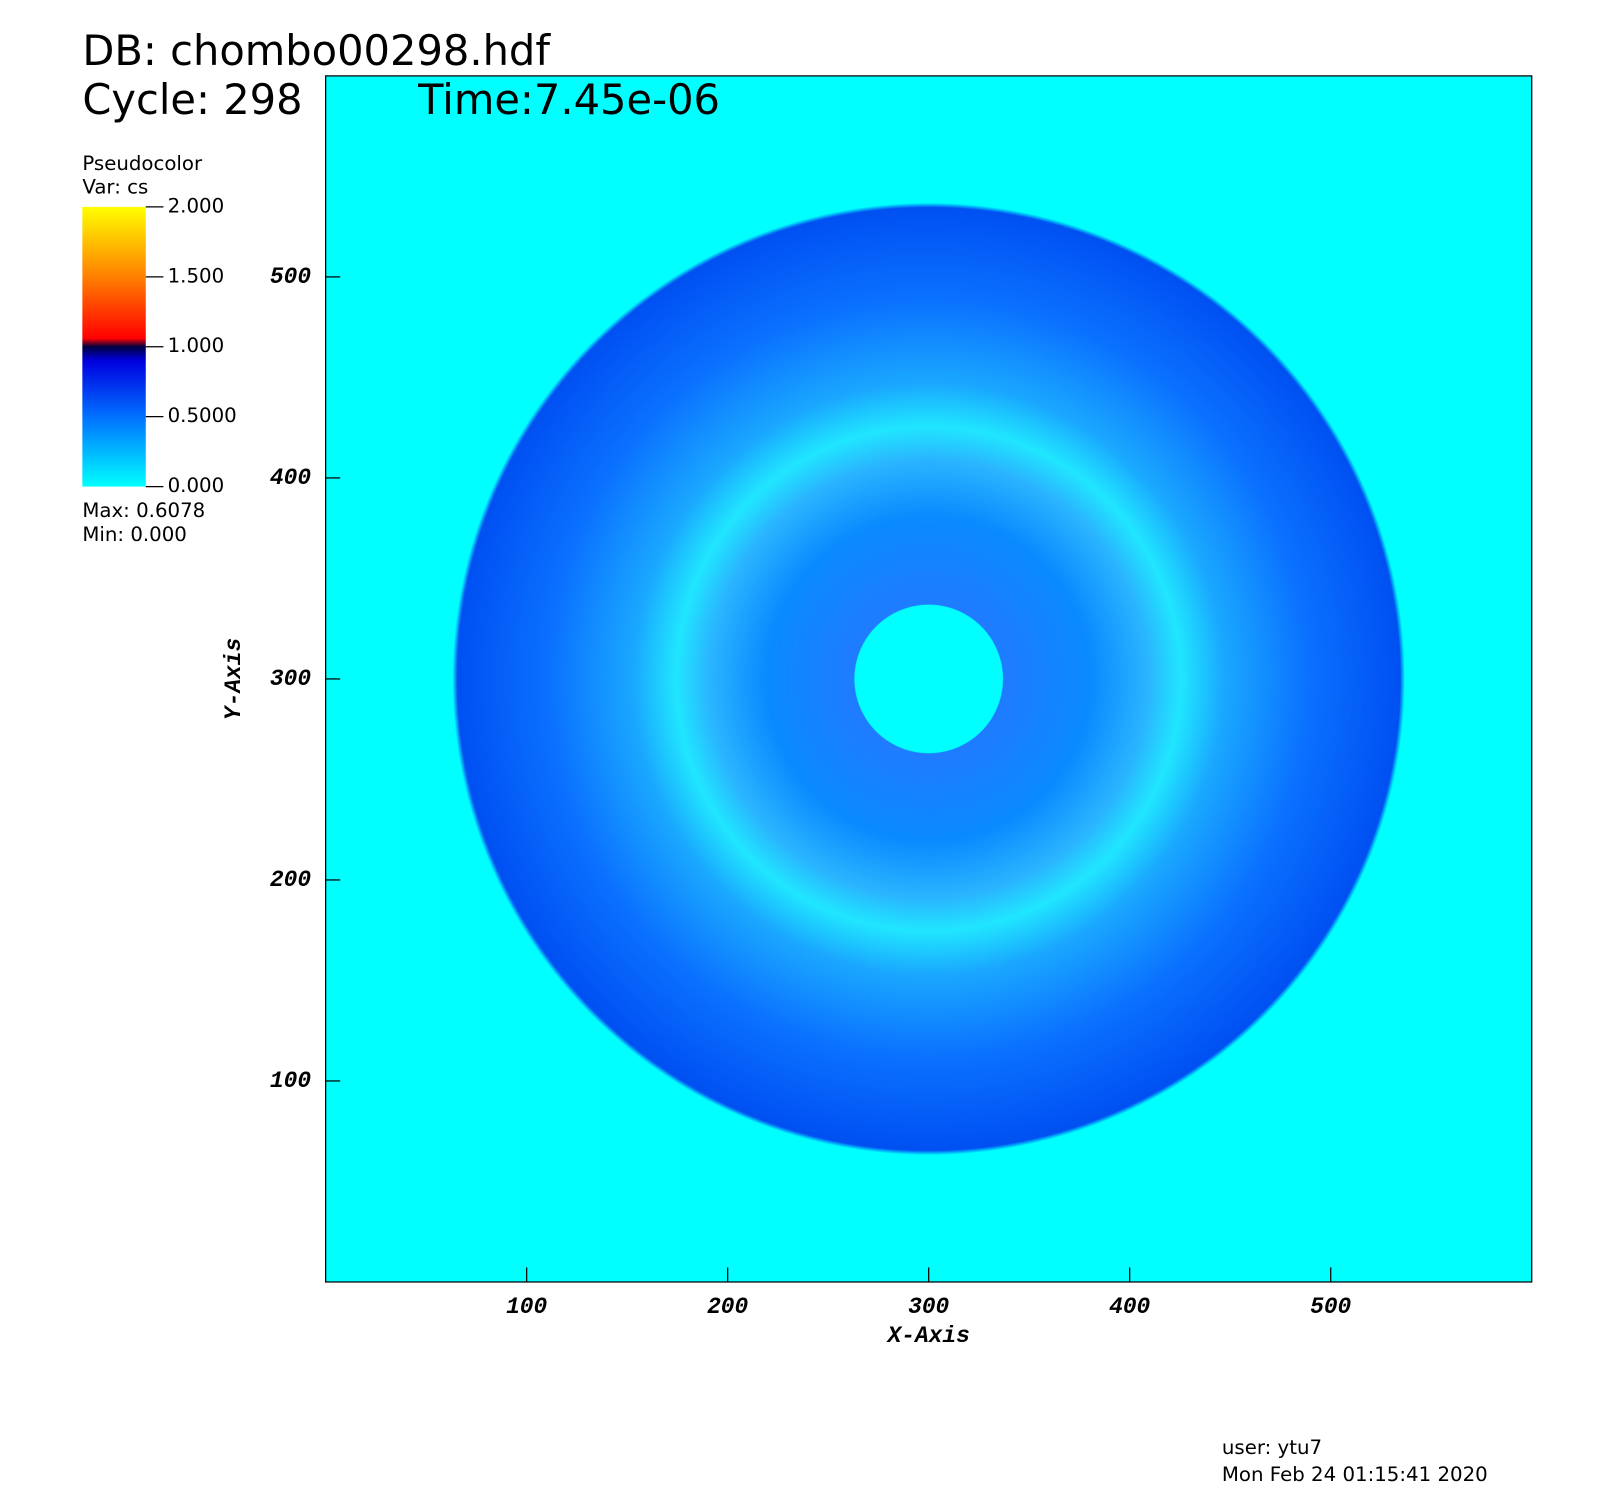  Describe the element at coordinates (192, 99) in the screenshot. I see `cycle-label: Cycle: 298` at that location.